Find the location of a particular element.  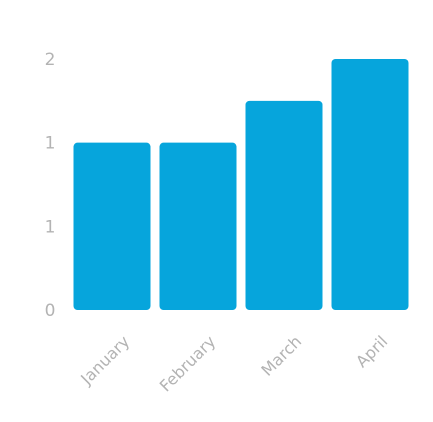

y-tick-label: 0 is located at coordinates (50, 311).